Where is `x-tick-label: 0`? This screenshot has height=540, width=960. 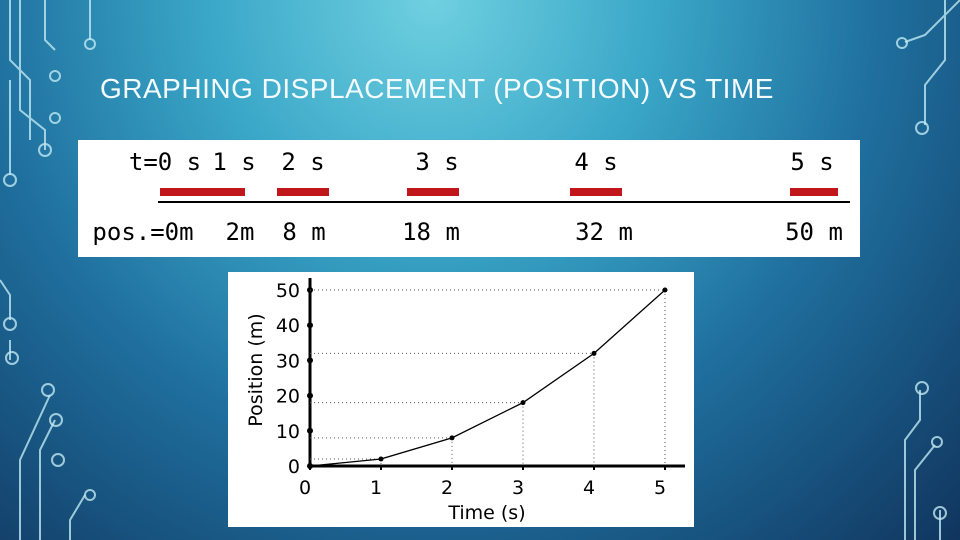 x-tick-label: 0 is located at coordinates (305, 488).